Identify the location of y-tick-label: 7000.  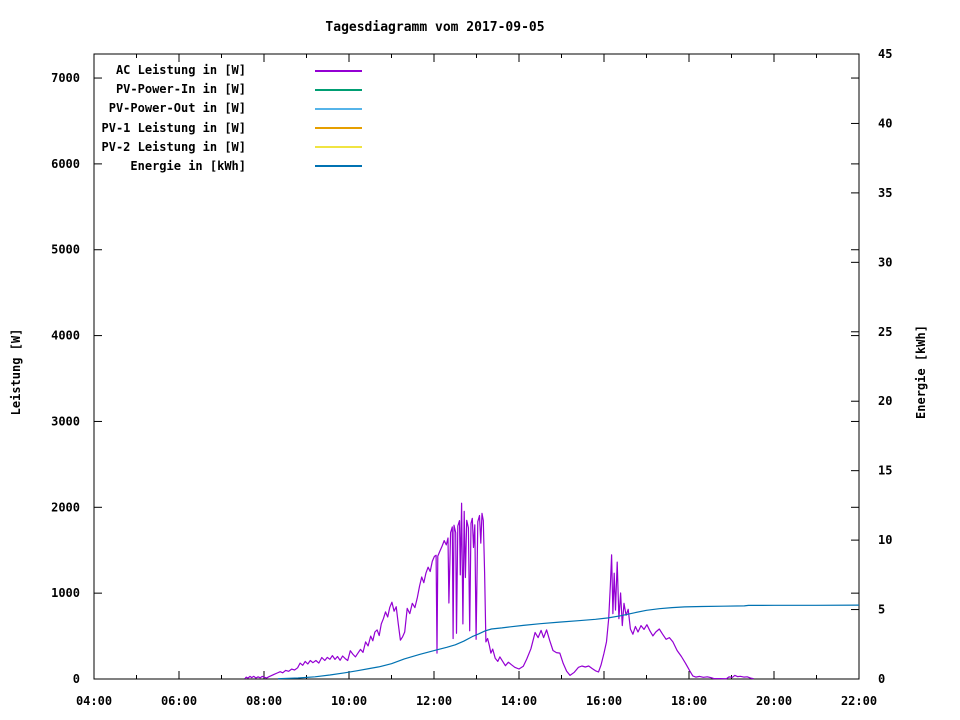
(65, 78).